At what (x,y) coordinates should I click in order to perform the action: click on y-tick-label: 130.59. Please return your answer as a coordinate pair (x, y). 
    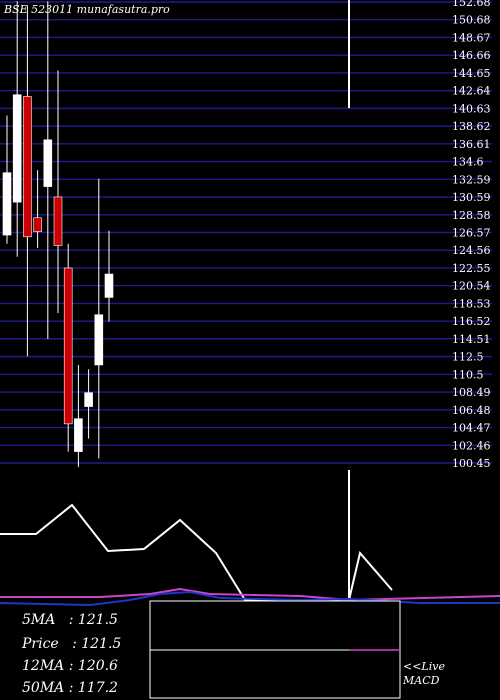
    Looking at the image, I should click on (471, 197).